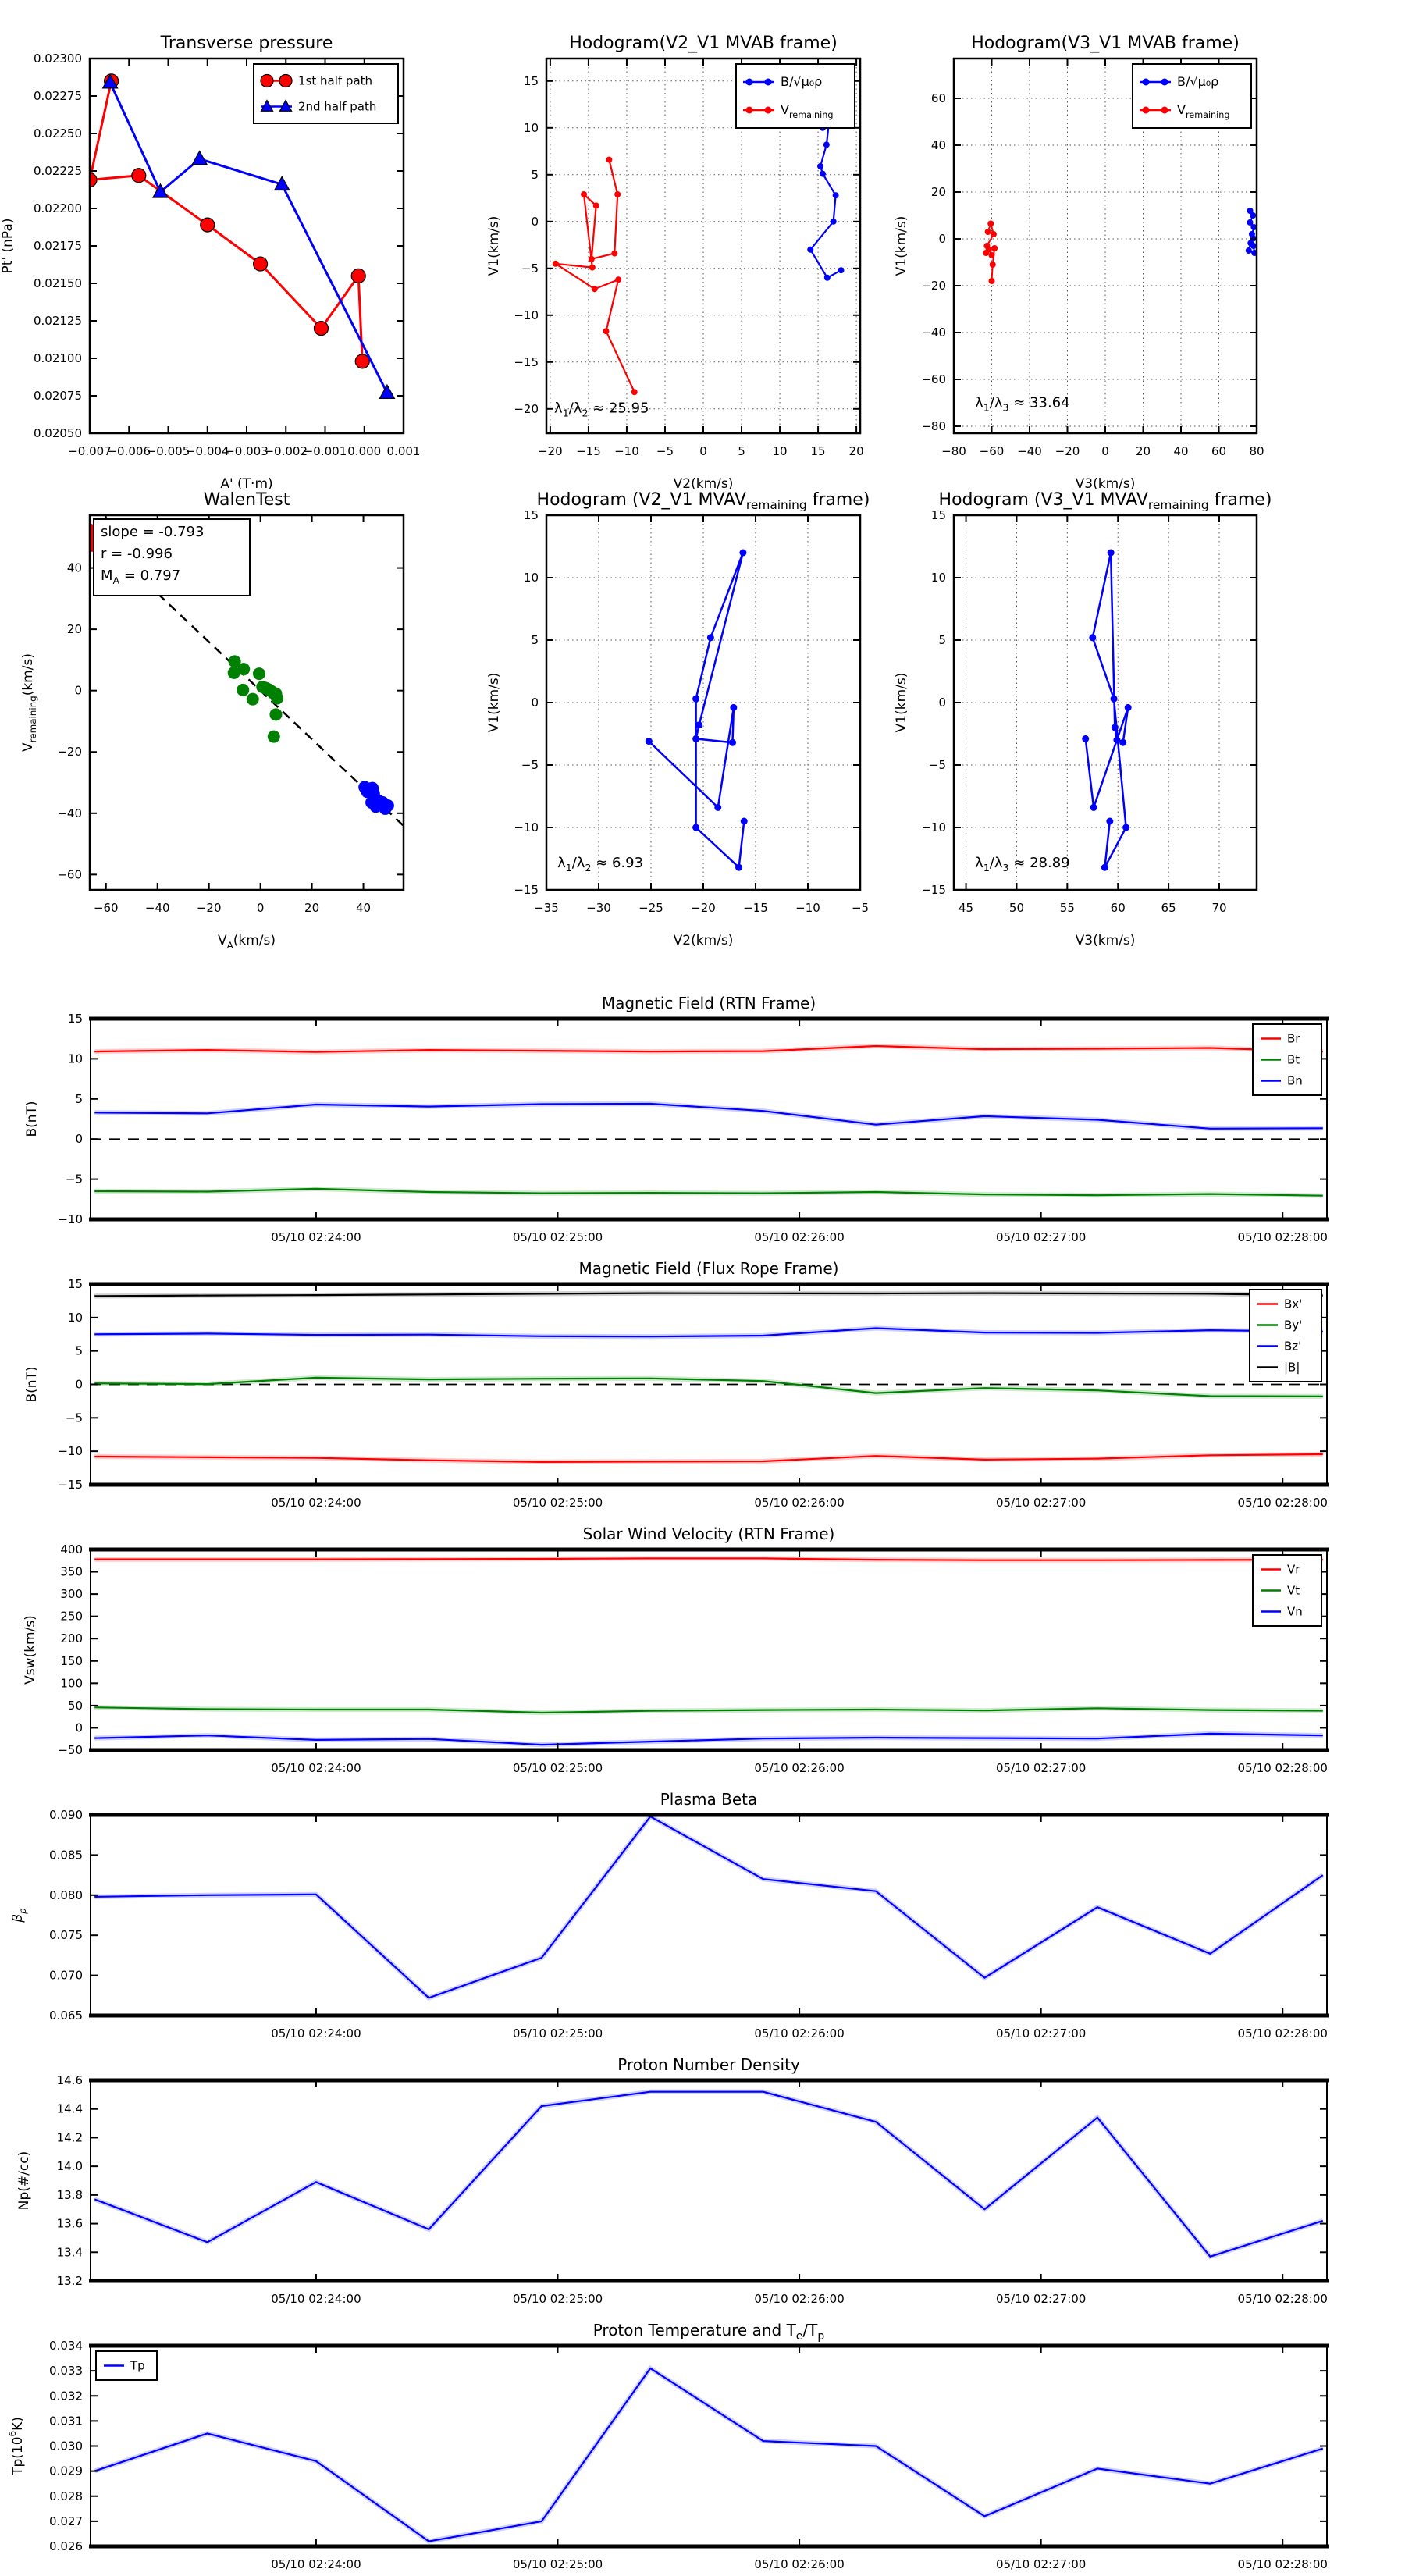 This screenshot has width=1405, height=2576. What do you see at coordinates (30, 1650) in the screenshot?
I see `y-axis-label: Vsw(km/s)` at bounding box center [30, 1650].